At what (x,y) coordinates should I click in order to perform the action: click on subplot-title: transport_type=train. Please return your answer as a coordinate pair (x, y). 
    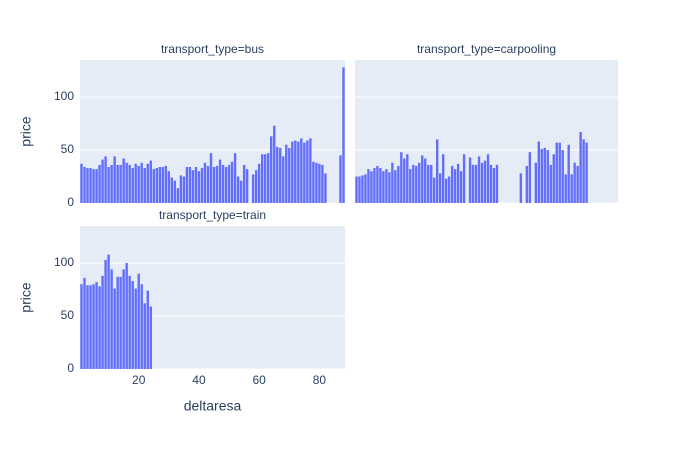
    Looking at the image, I should click on (212, 215).